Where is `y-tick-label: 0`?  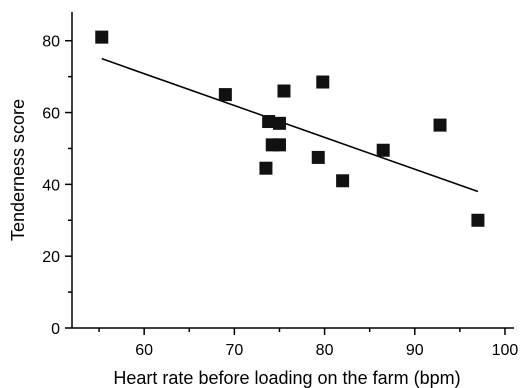
y-tick-label: 0 is located at coordinates (55, 329).